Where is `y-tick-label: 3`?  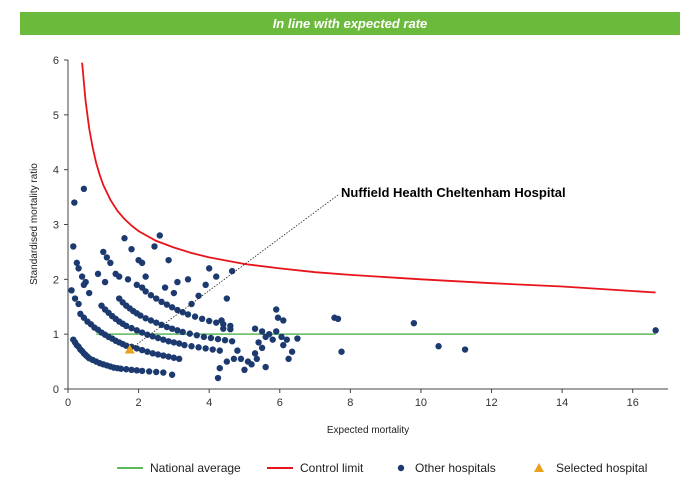 y-tick-label: 3 is located at coordinates (56, 226).